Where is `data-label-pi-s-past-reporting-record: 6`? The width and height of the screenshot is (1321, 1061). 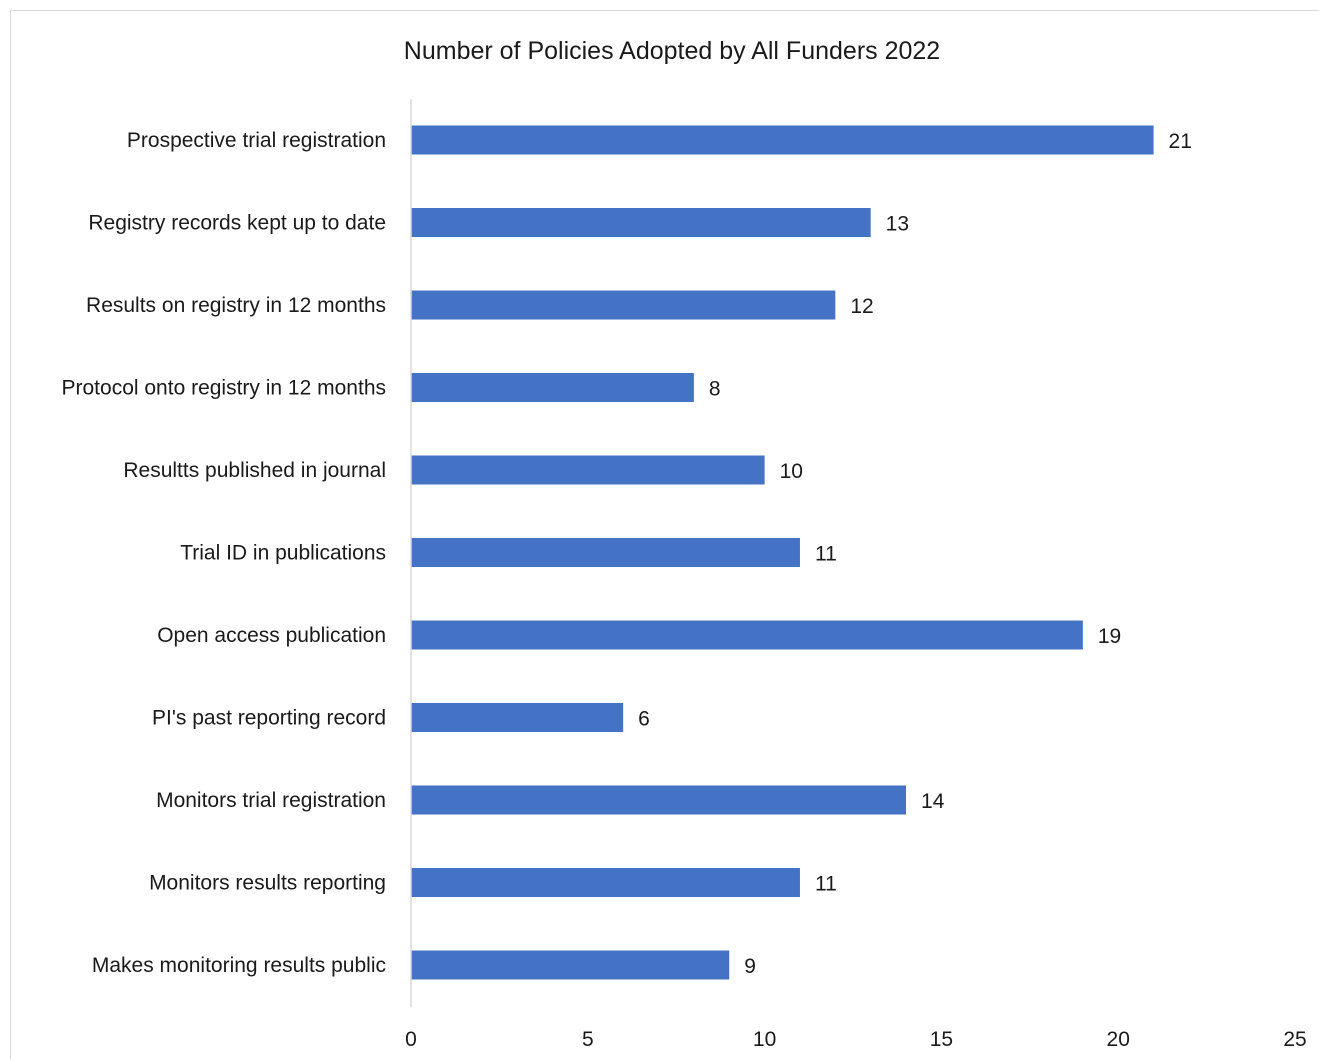
data-label-pi-s-past-reporting-record: 6 is located at coordinates (644, 719).